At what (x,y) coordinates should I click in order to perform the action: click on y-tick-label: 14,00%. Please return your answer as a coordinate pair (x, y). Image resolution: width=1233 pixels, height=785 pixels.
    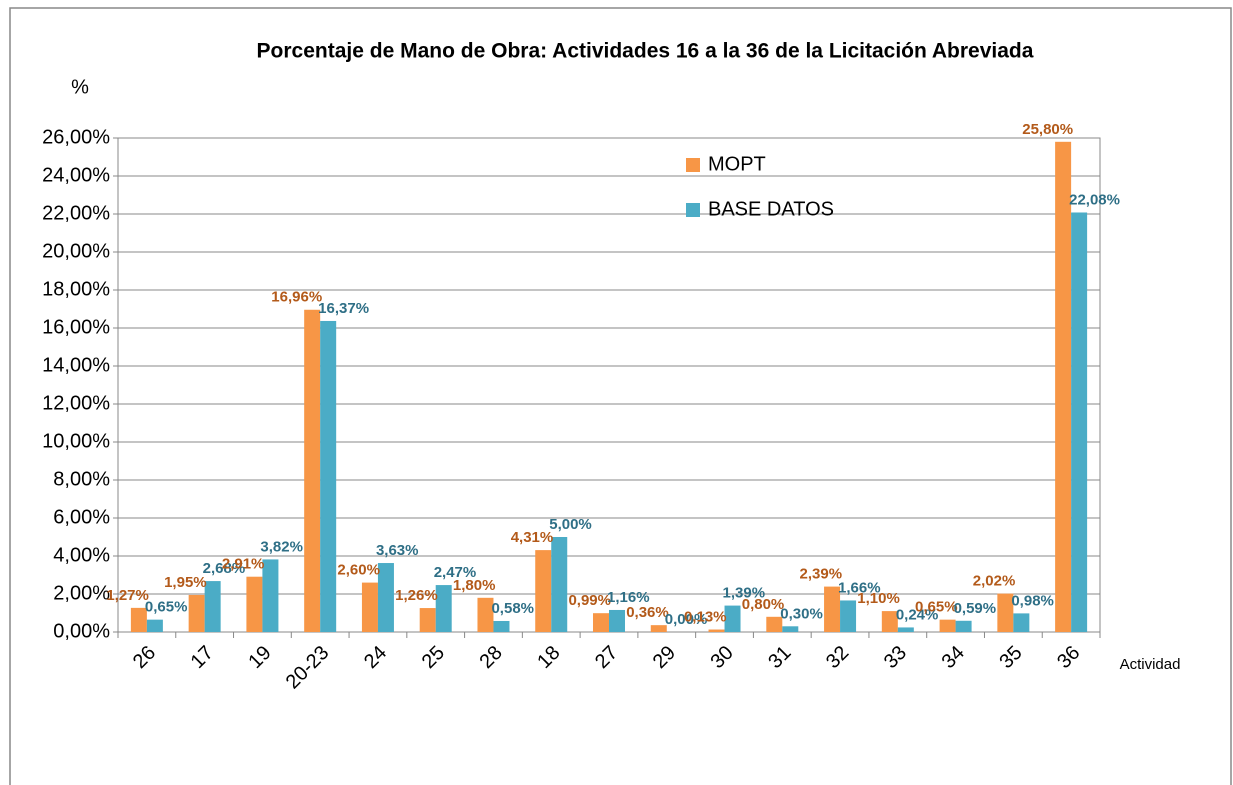
    Looking at the image, I should click on (76, 365).